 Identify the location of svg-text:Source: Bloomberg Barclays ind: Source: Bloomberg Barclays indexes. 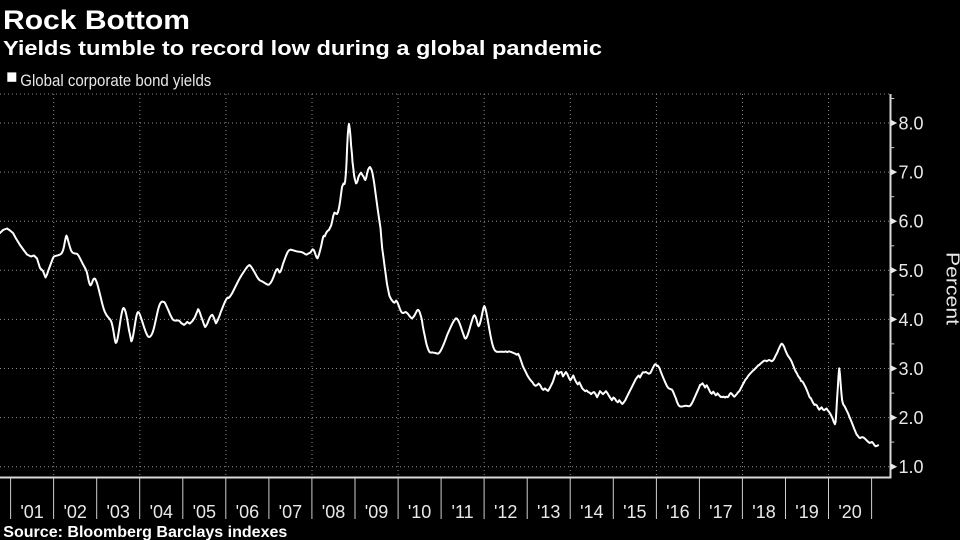
(145, 532).